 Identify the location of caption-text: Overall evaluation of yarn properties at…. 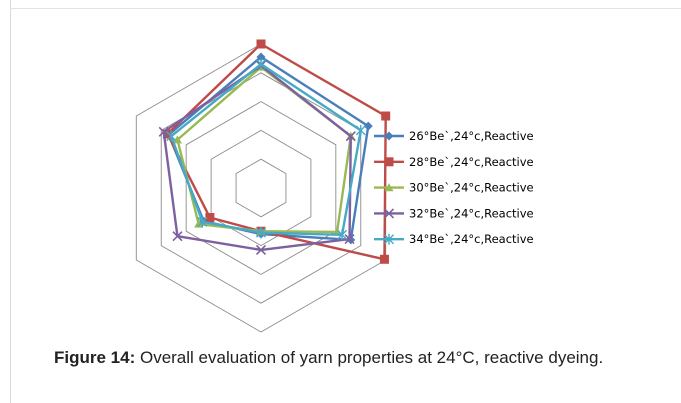
(369, 357).